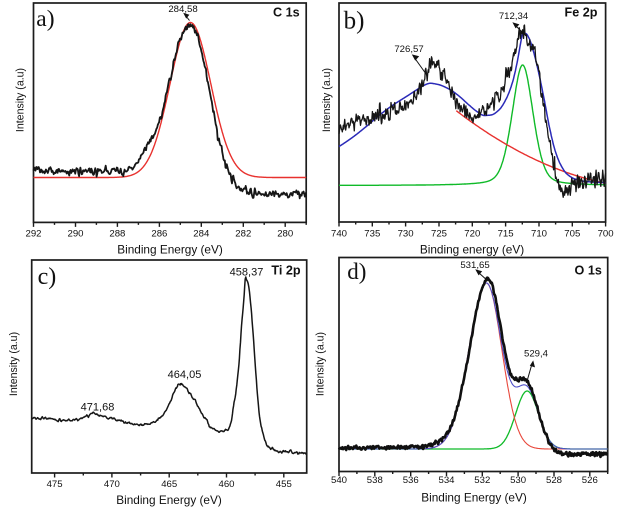  Describe the element at coordinates (606, 234) in the screenshot. I see `svg-text: 700` at that location.